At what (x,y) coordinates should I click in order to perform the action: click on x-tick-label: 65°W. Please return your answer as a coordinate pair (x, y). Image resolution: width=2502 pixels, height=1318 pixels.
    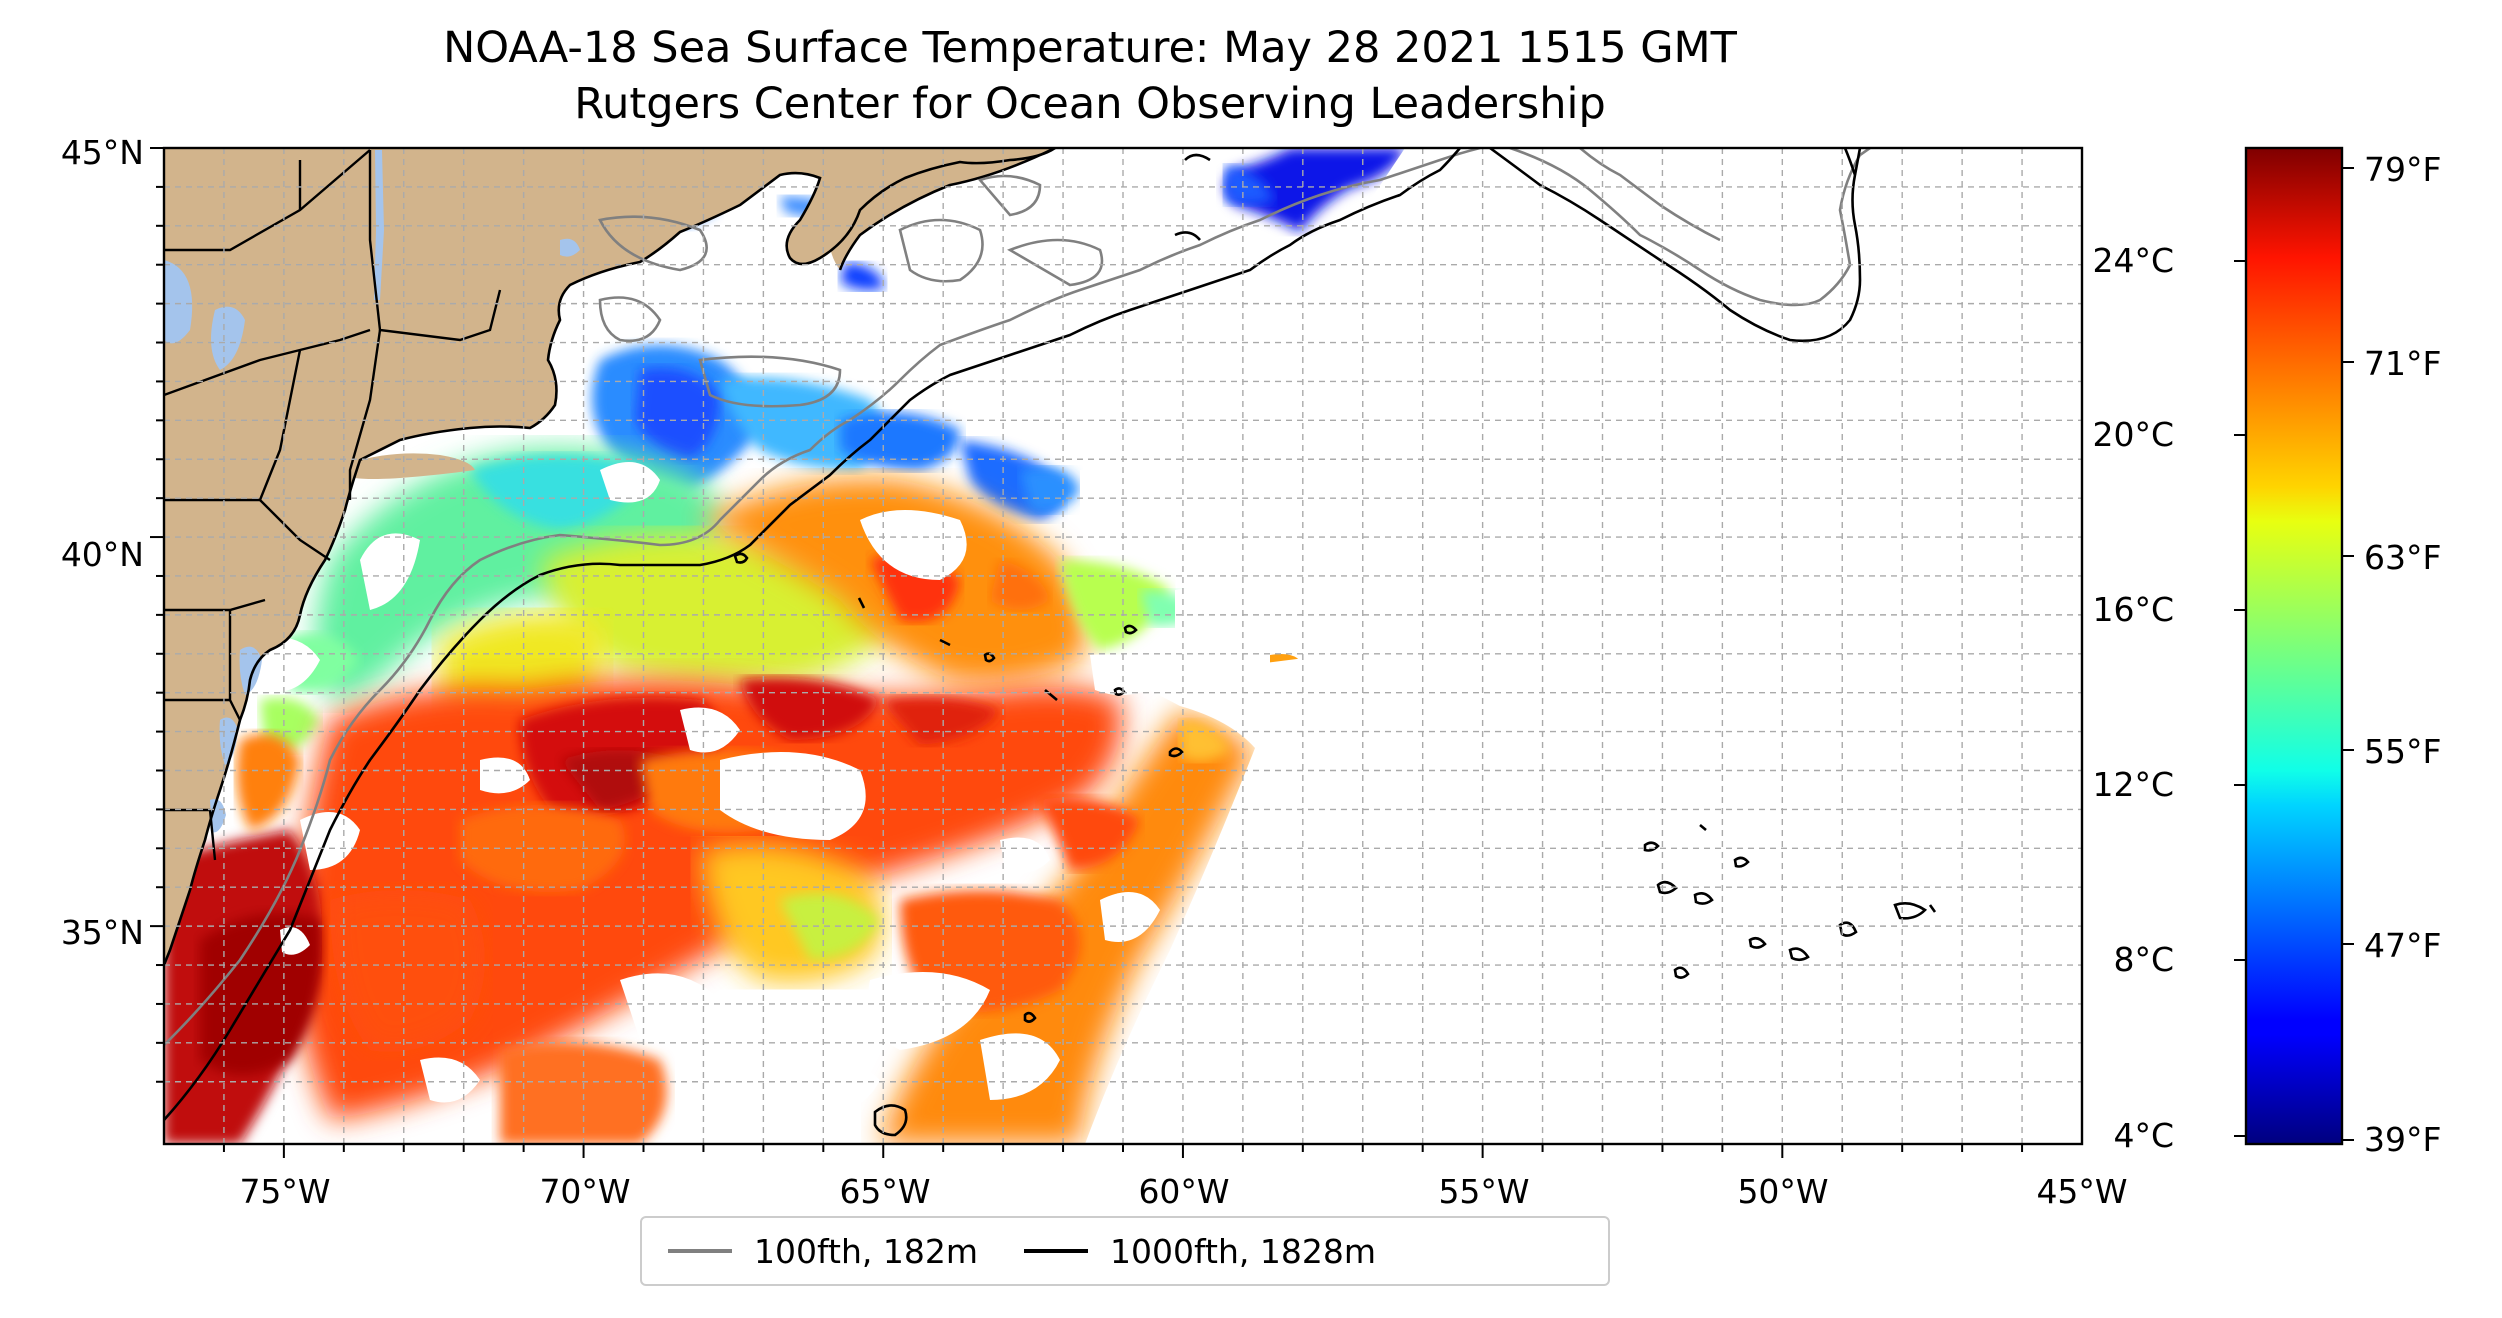
    Looking at the image, I should click on (885, 1191).